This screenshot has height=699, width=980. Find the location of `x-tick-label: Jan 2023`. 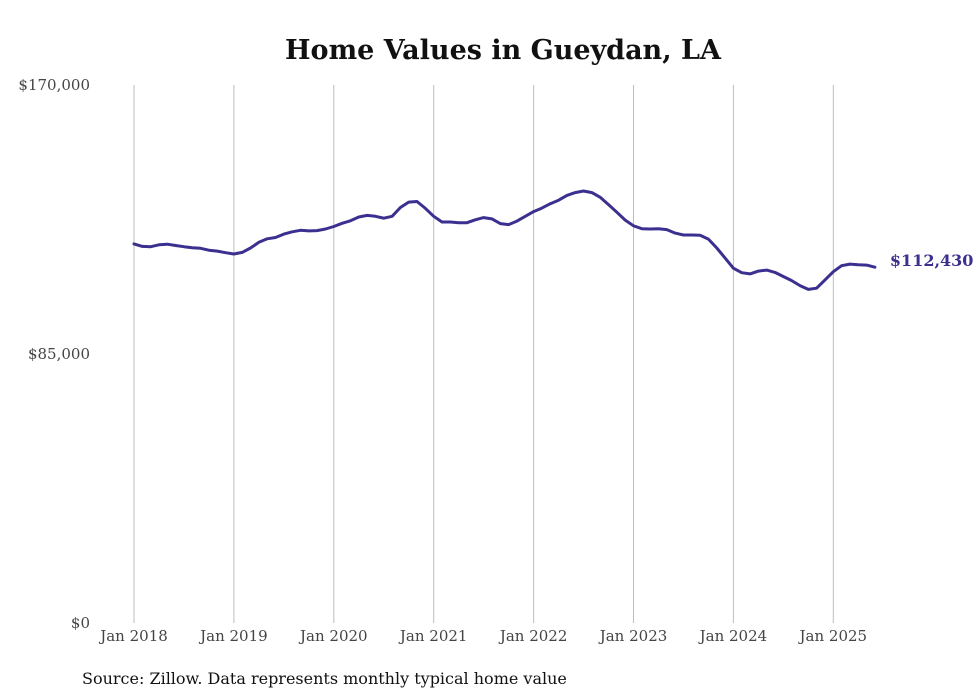

x-tick-label: Jan 2023 is located at coordinates (633, 636).